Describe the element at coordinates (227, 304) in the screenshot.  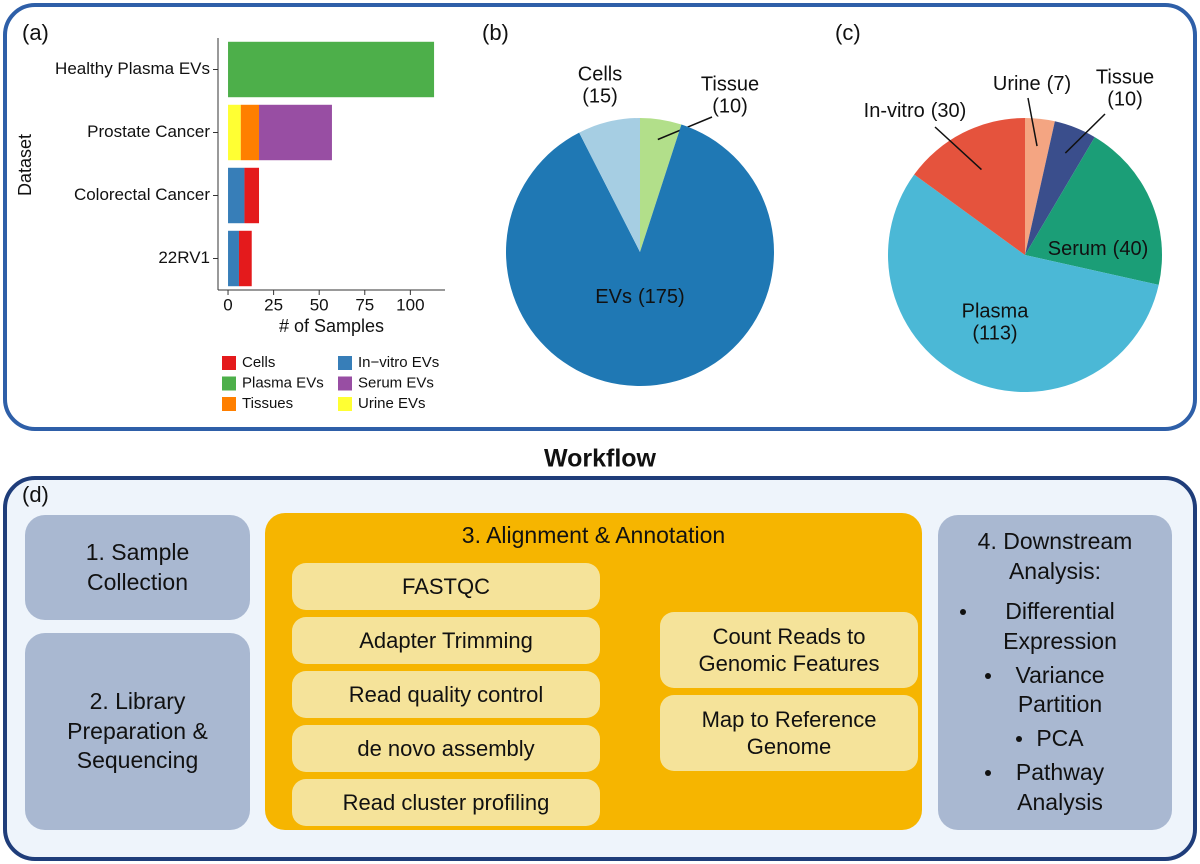
I see `x-tick-label: 0` at that location.